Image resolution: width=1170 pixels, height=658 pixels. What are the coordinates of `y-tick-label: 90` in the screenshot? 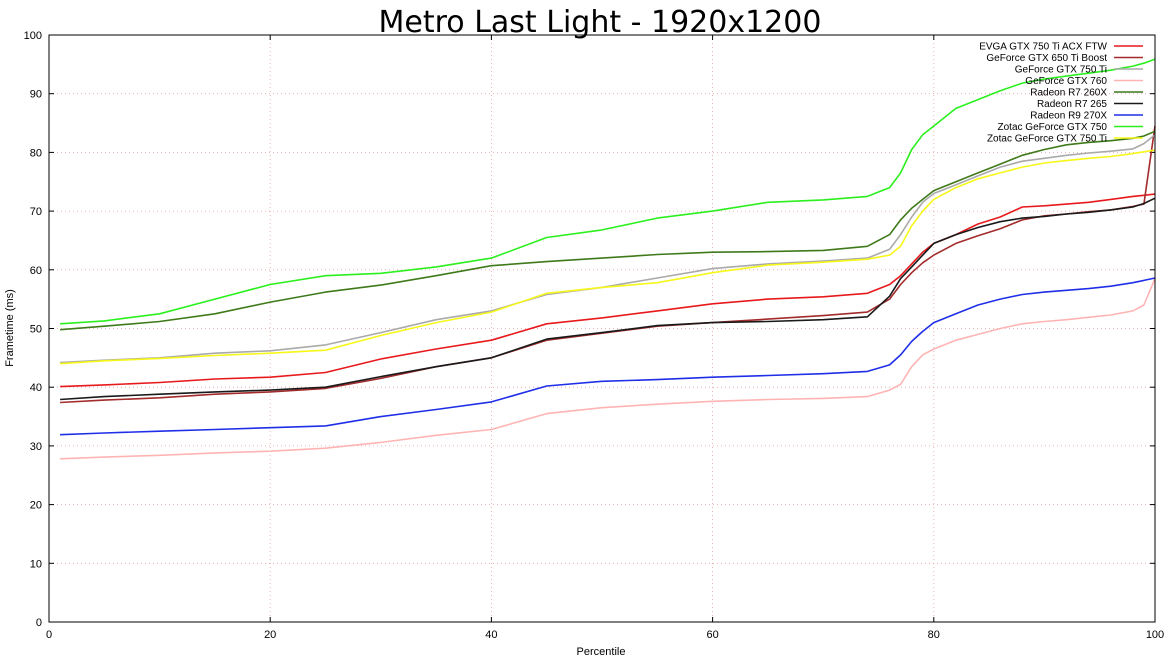 It's located at (36, 95).